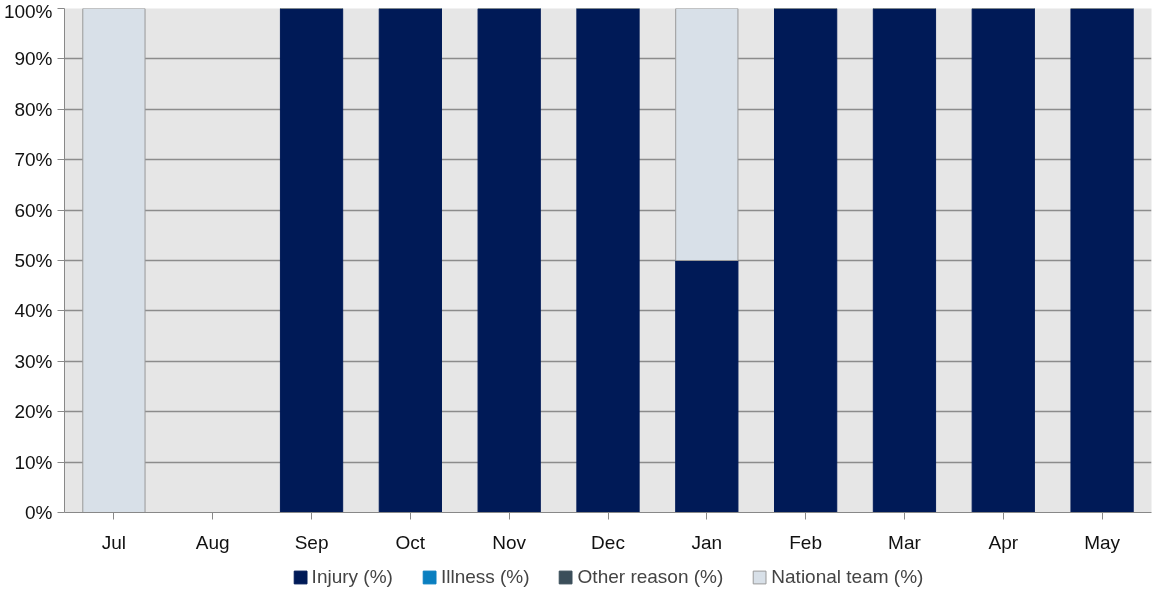 This screenshot has width=1166, height=607. I want to click on y-tick-label: 10%, so click(33, 462).